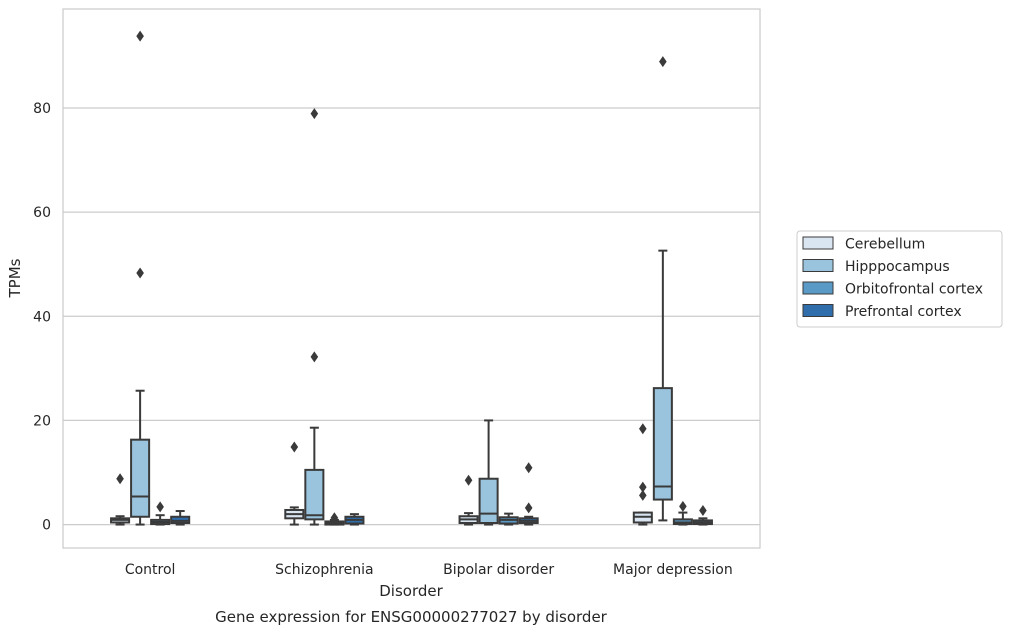 The image size is (1013, 634). Describe the element at coordinates (411, 591) in the screenshot. I see `x-axis-label: Disorder` at that location.